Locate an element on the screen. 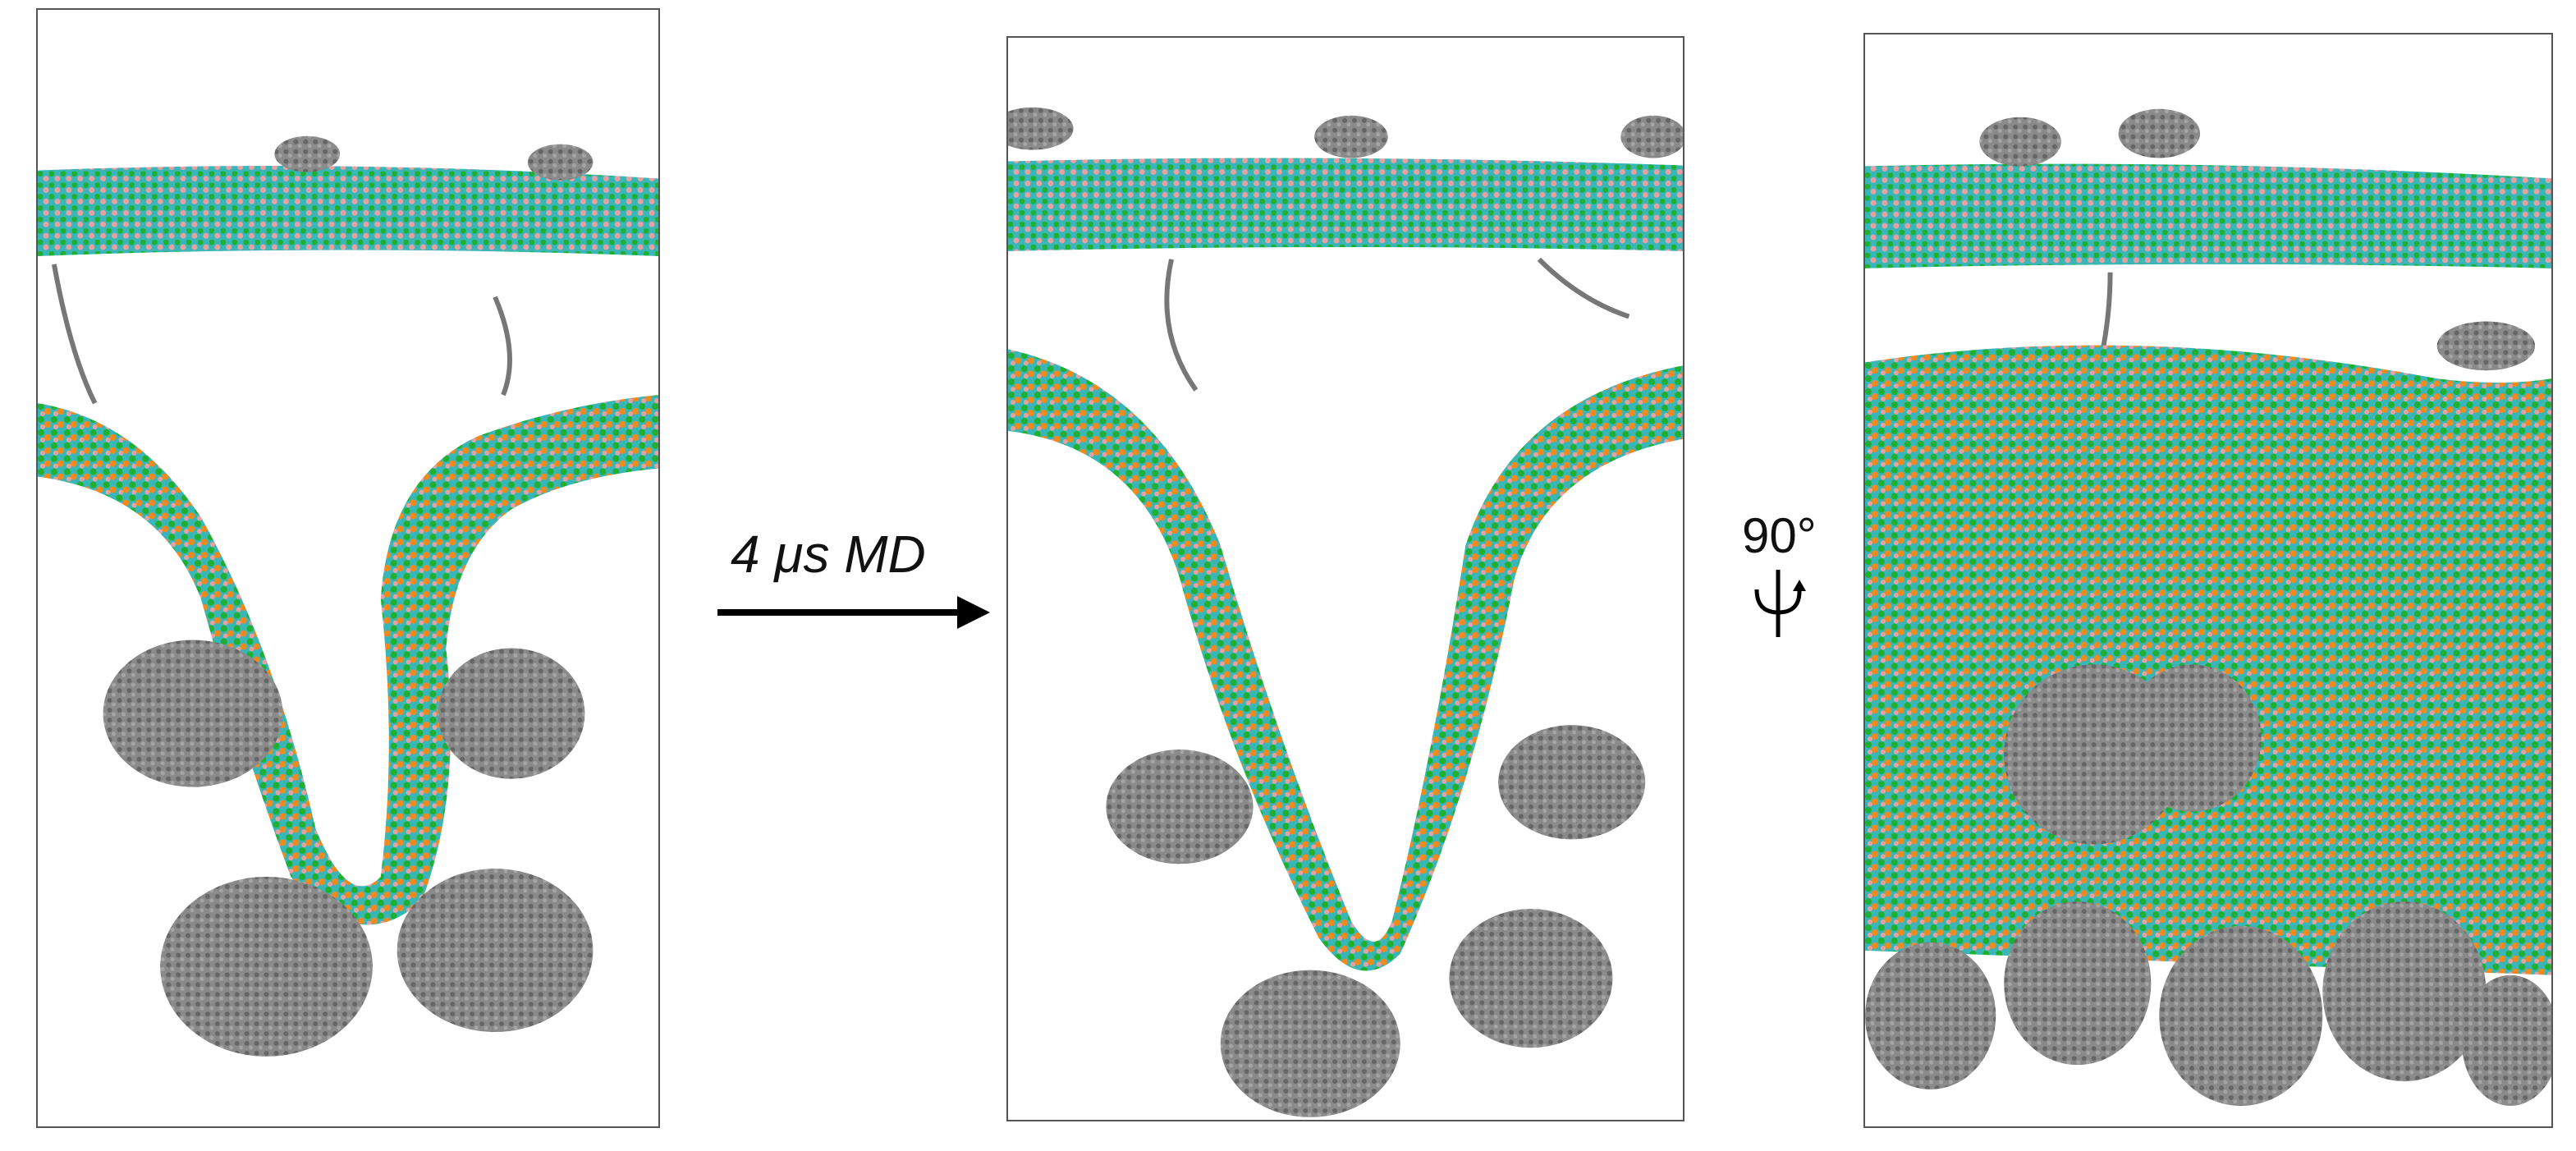 The height and width of the screenshot is (1151, 2576). md-duration-label: 4 μs MD is located at coordinates (828, 554).